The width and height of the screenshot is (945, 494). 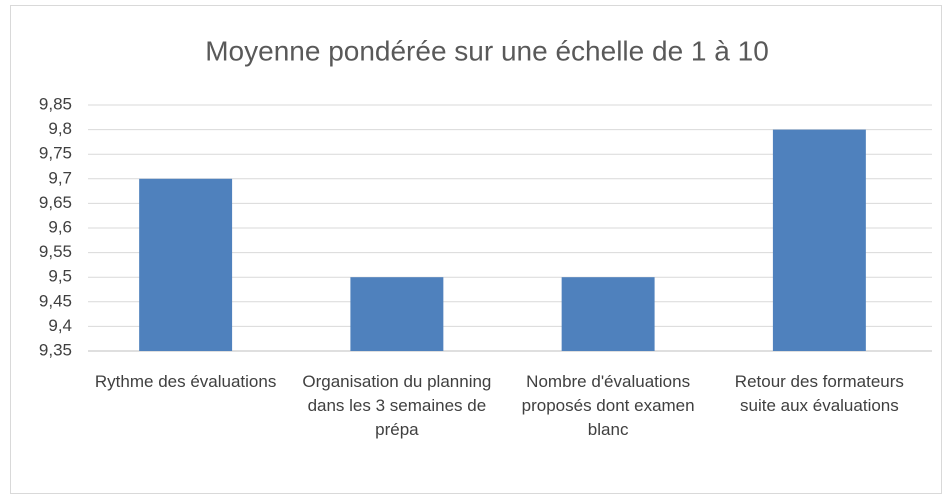 What do you see at coordinates (55, 103) in the screenshot?
I see `y-tick-label: 9,85` at bounding box center [55, 103].